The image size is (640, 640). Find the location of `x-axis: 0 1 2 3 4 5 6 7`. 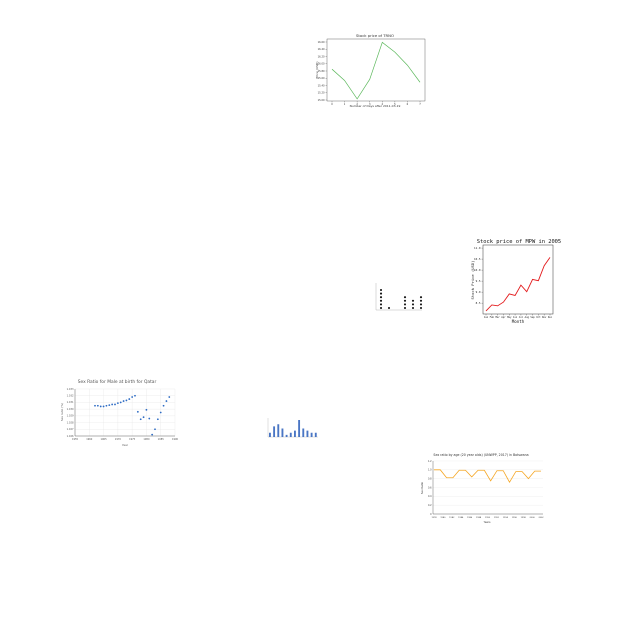

x-axis: 0 1 2 3 4 5 6 7 is located at coordinates (376, 103).